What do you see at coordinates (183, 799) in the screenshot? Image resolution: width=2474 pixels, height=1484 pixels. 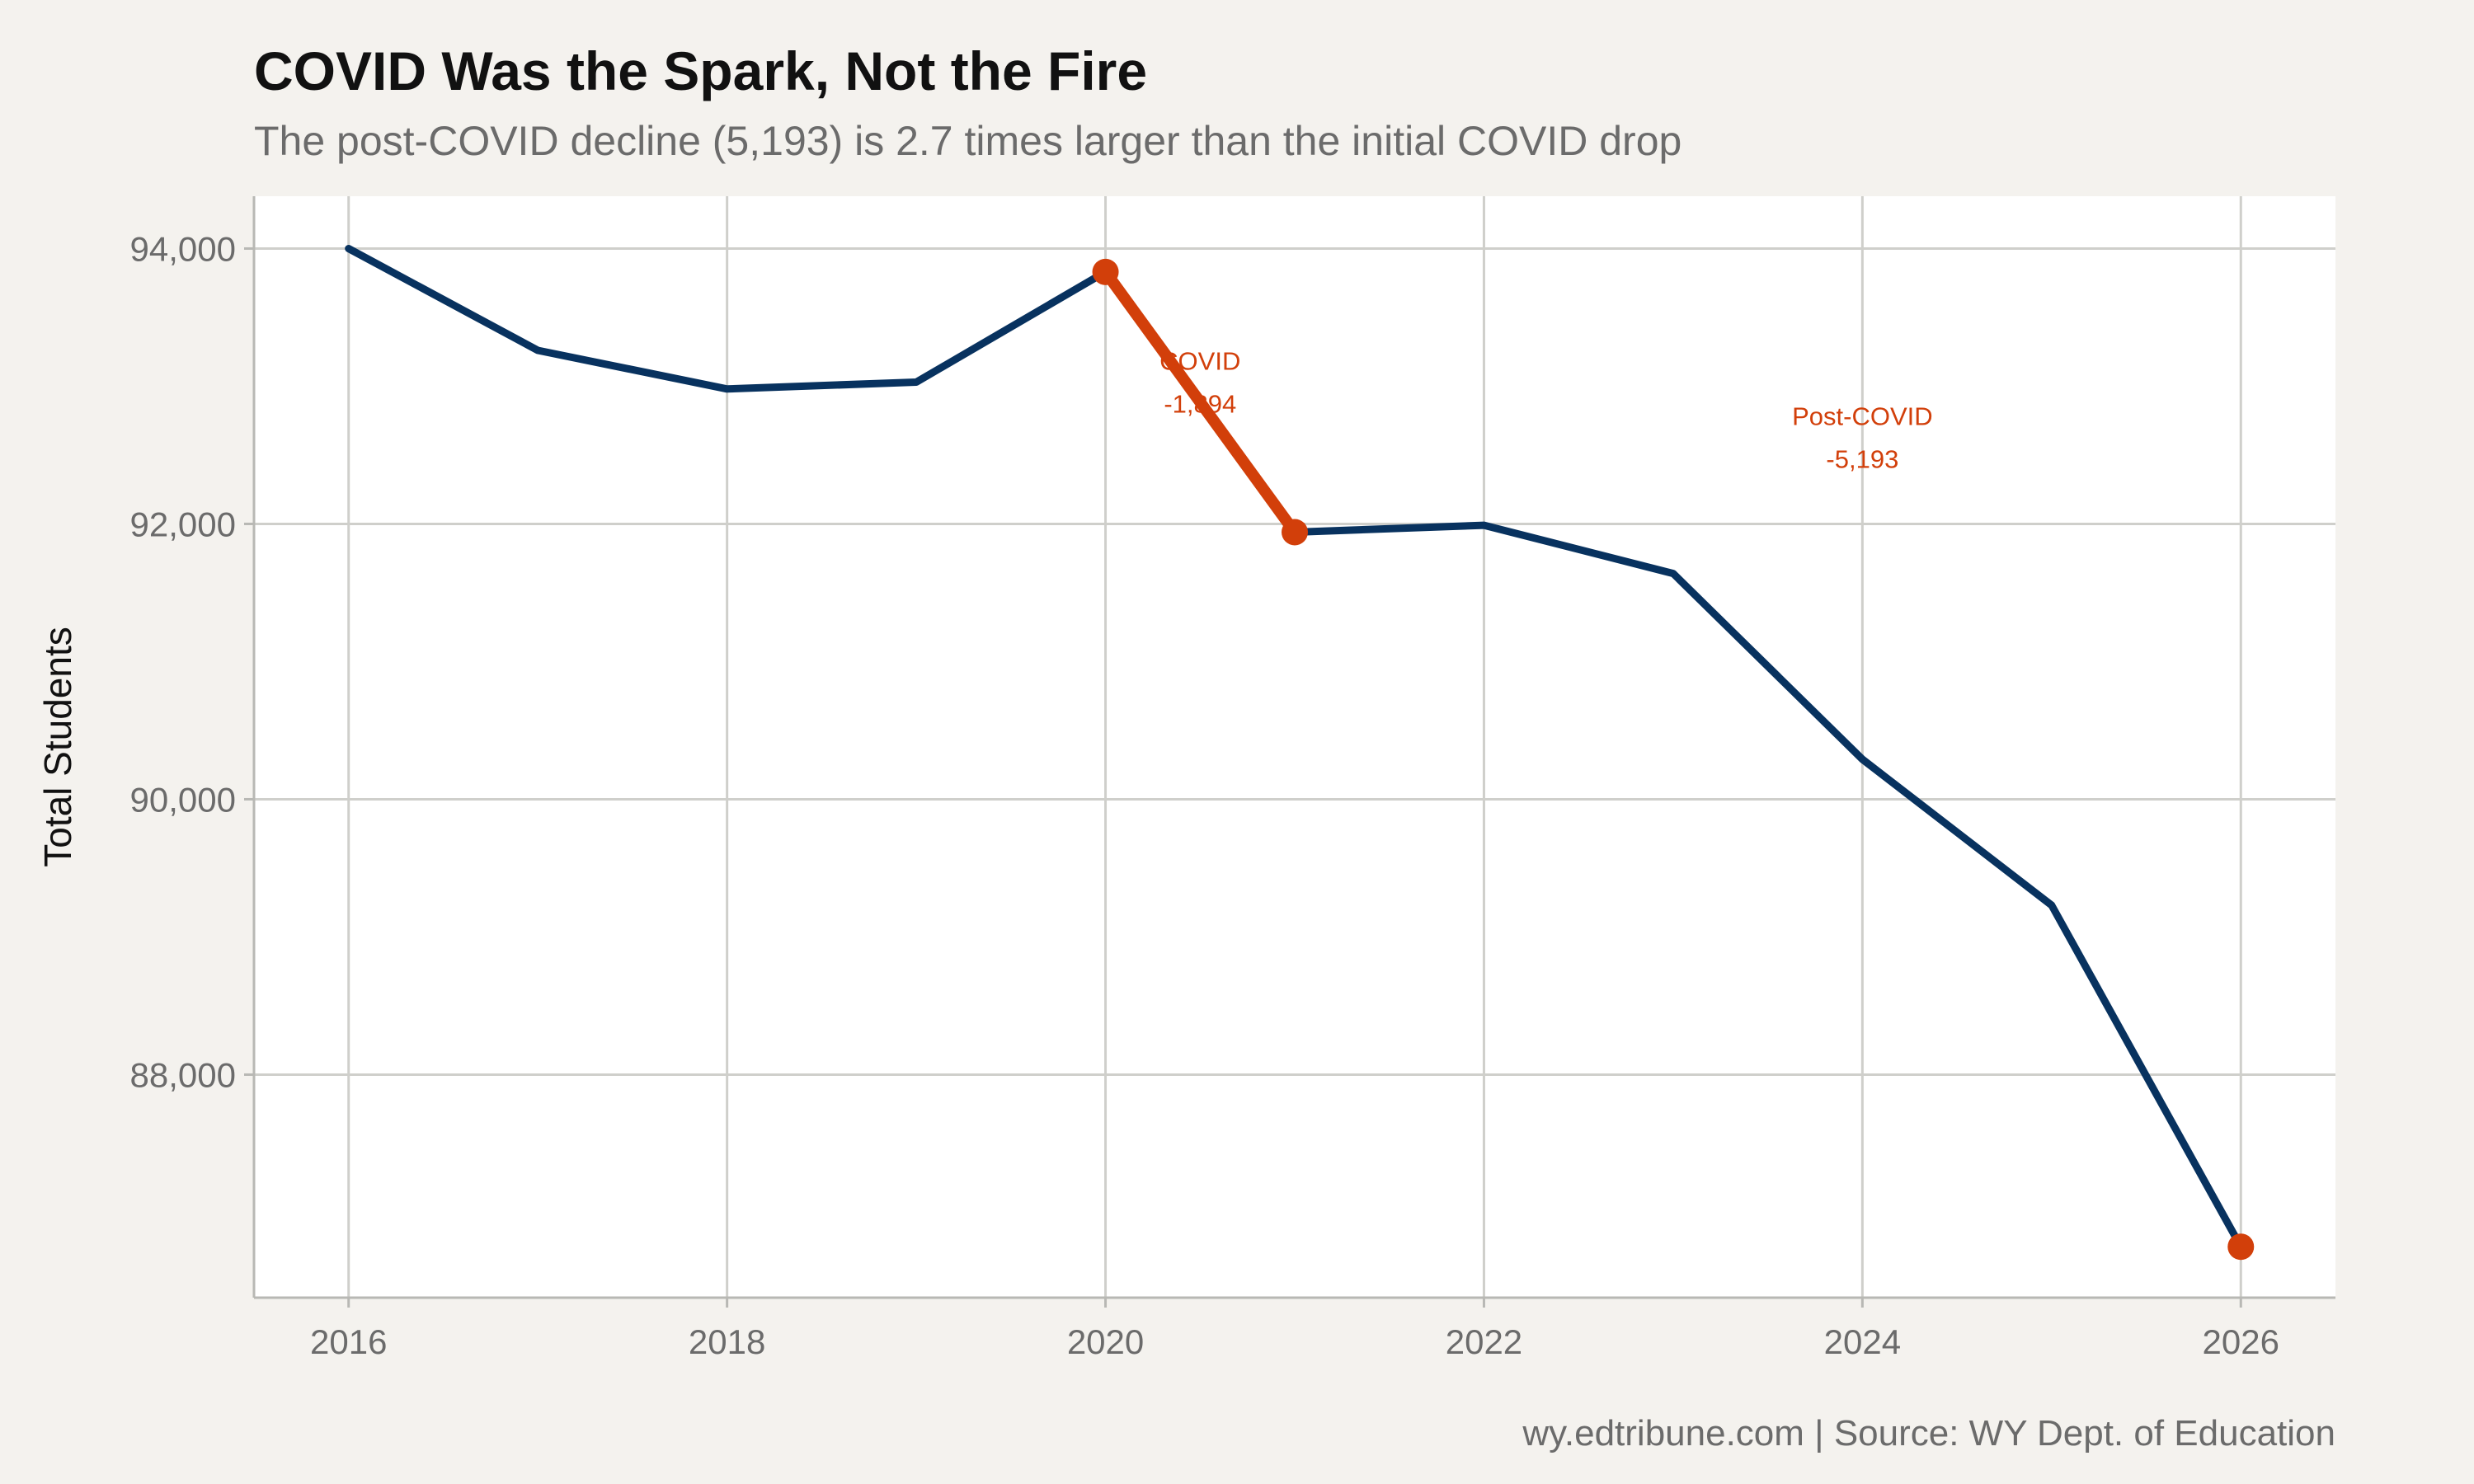 I see `y-tick-label: 90,000` at bounding box center [183, 799].